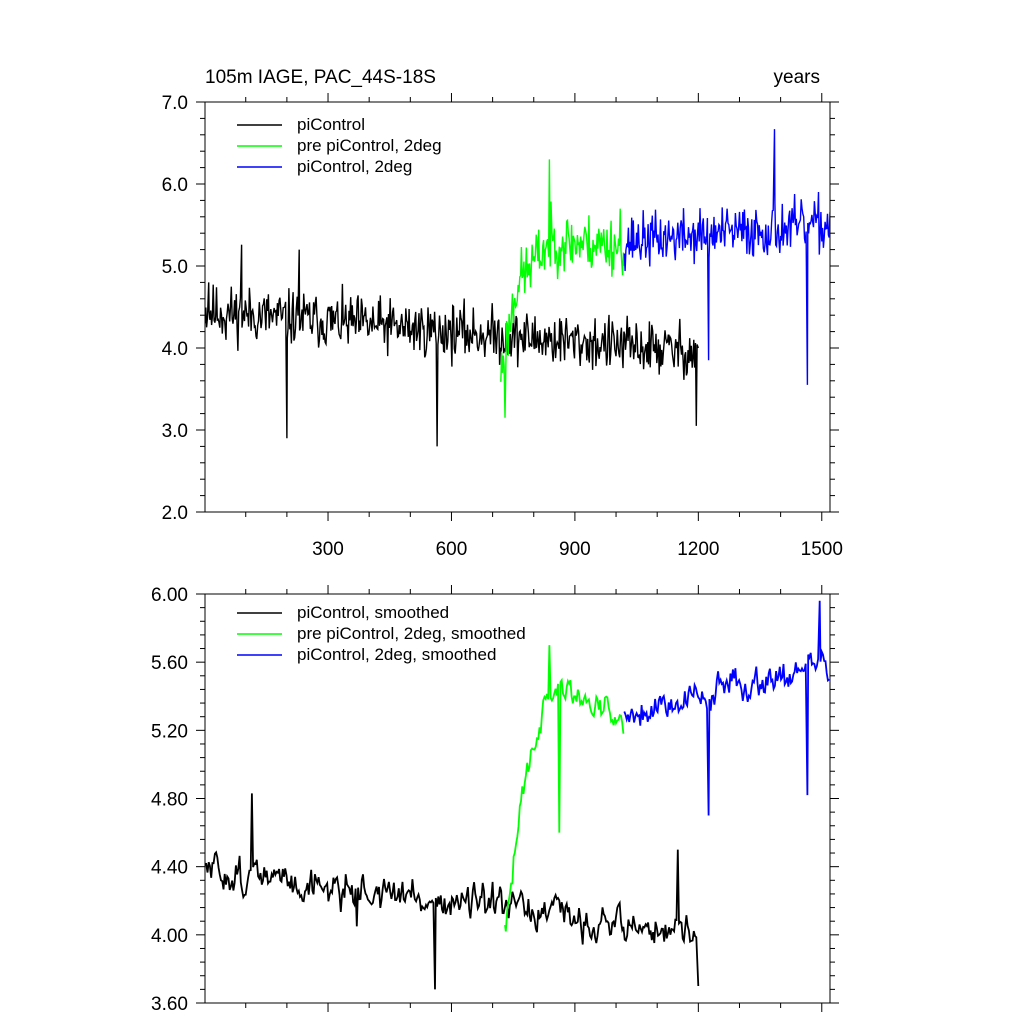 Image resolution: width=1024 pixels, height=1029 pixels. What do you see at coordinates (169, 1004) in the screenshot?
I see `y-tick-label: 3.60` at bounding box center [169, 1004].